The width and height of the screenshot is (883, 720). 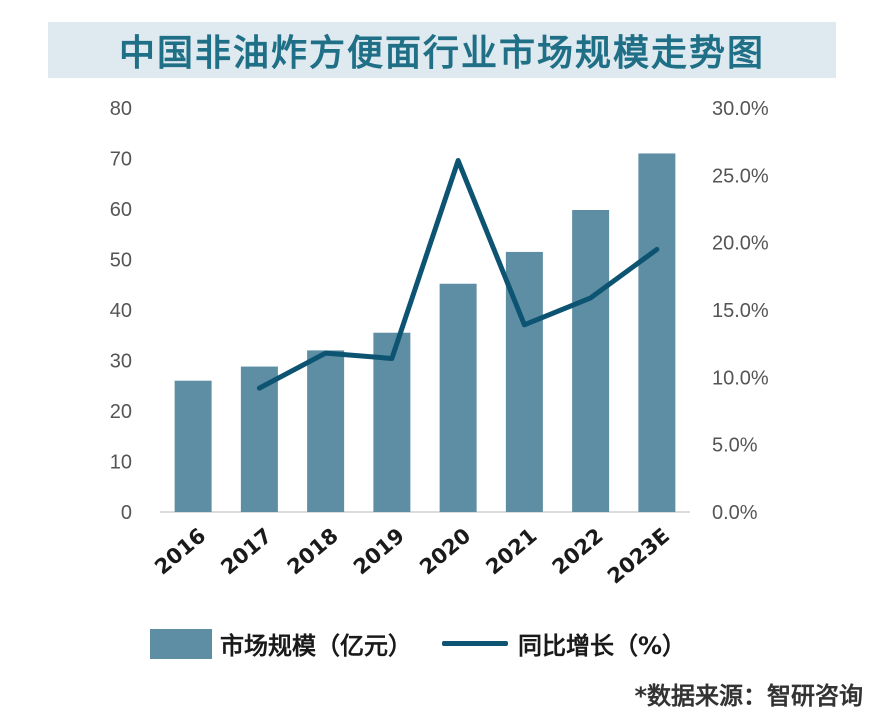 I want to click on y-right-tick-label: 5.0%, so click(x=735, y=446).